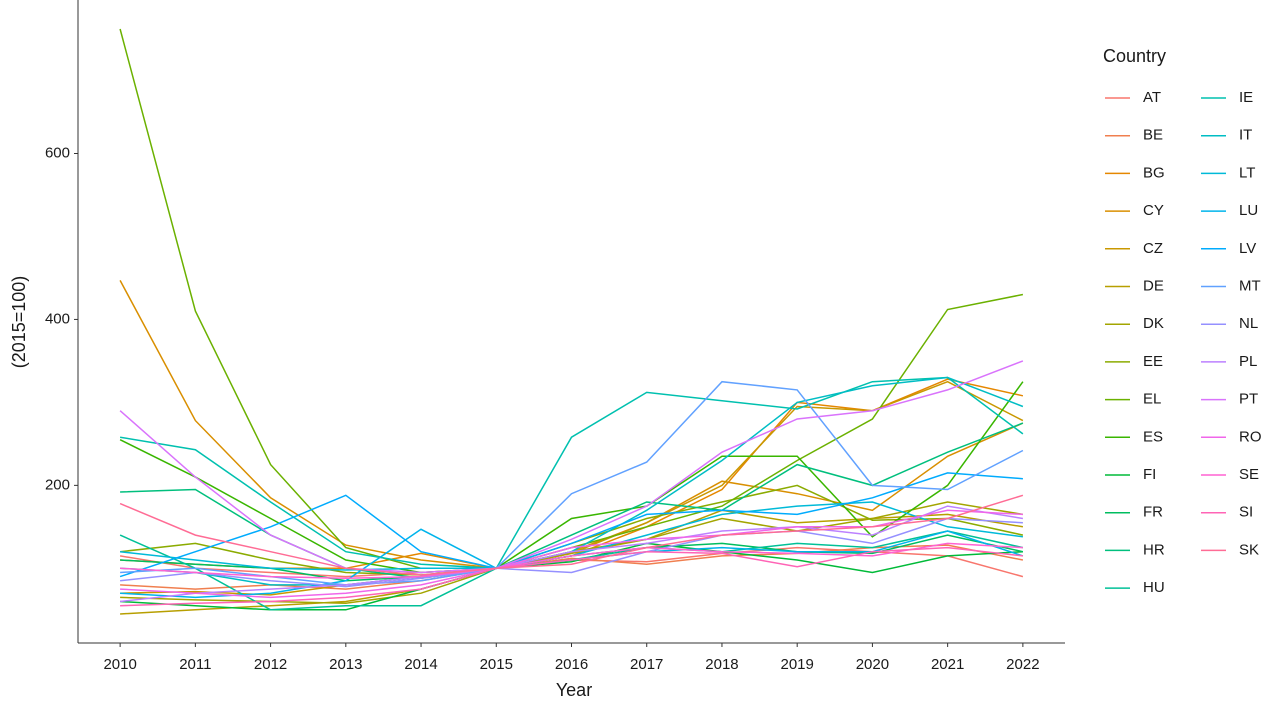 The image size is (1271, 703). I want to click on x-tick-label: 2012, so click(270, 664).